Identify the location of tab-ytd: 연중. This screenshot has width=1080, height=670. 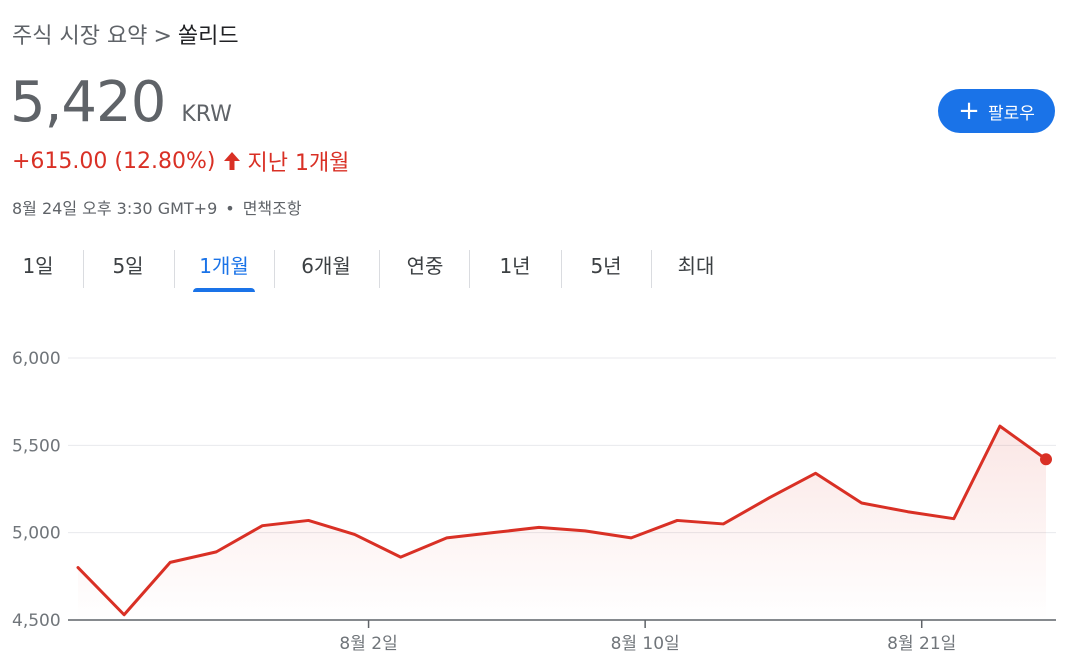
(425, 268).